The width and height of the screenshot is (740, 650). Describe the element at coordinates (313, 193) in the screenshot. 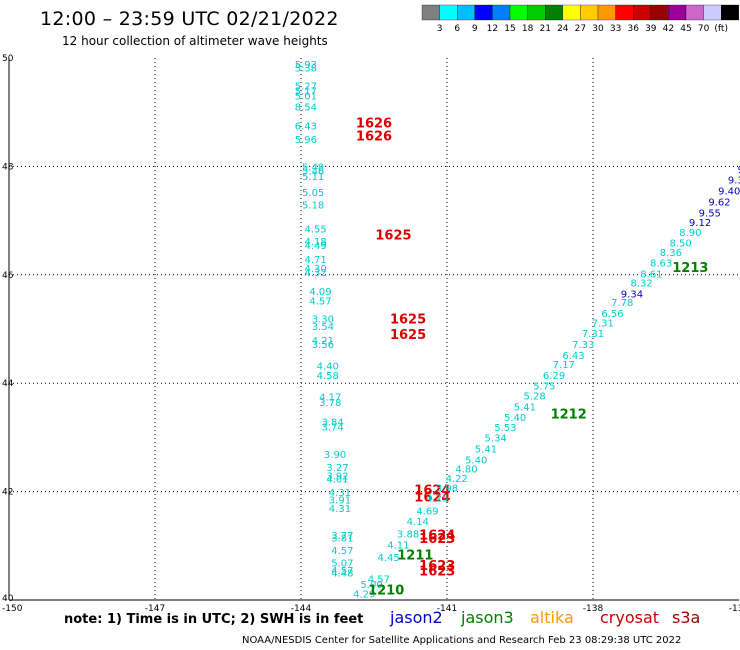

I see `swh-value-label: 5.05` at that location.